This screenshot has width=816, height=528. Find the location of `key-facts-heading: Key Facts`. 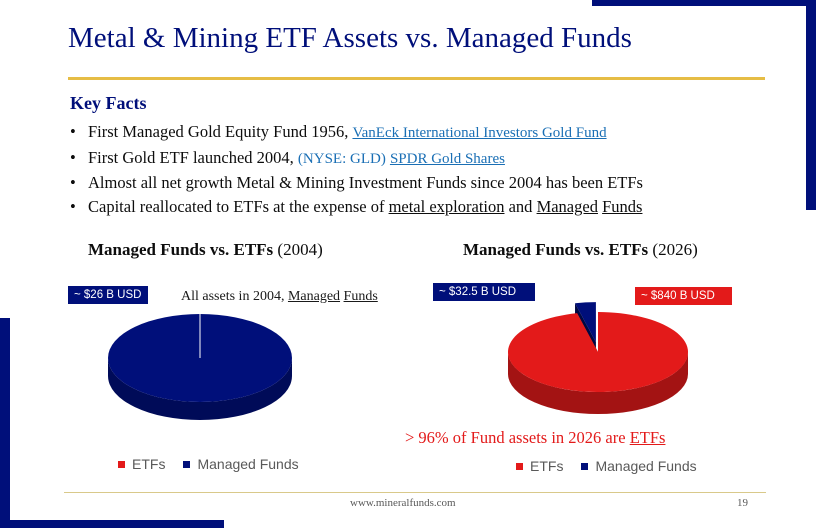

key-facts-heading: Key Facts is located at coordinates (108, 103).